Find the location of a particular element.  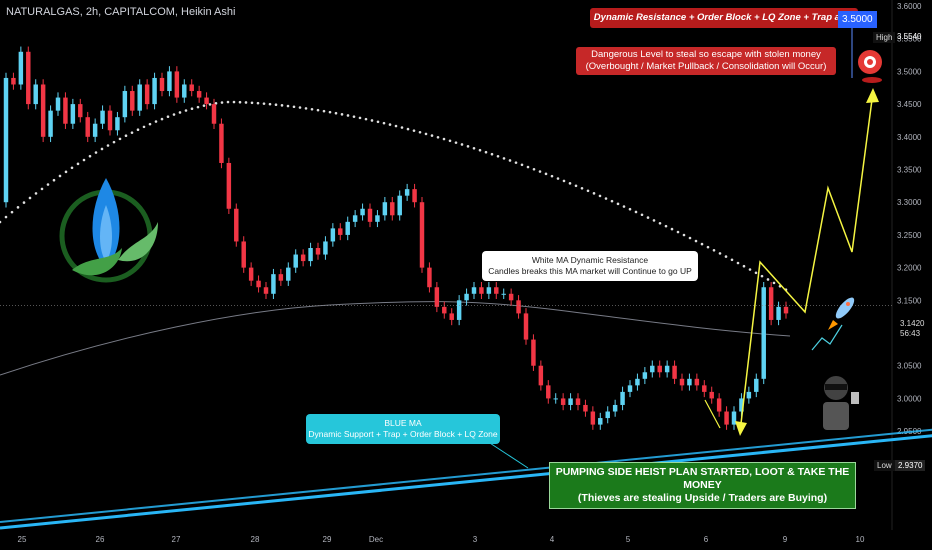

target-pin-base is located at coordinates (872, 80).